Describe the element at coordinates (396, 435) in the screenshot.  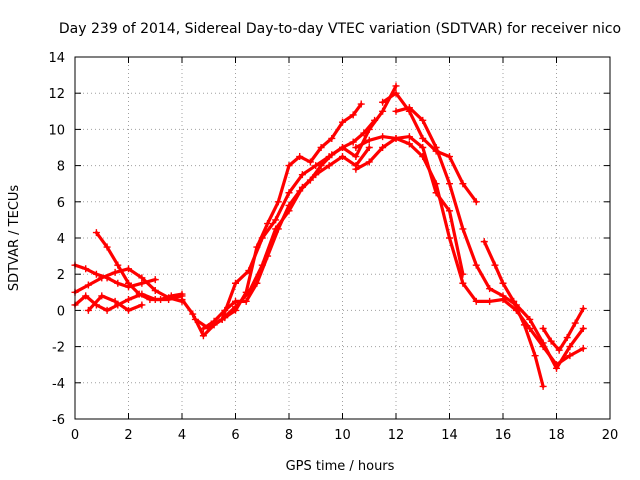
I see `x-tick-label: 12` at that location.